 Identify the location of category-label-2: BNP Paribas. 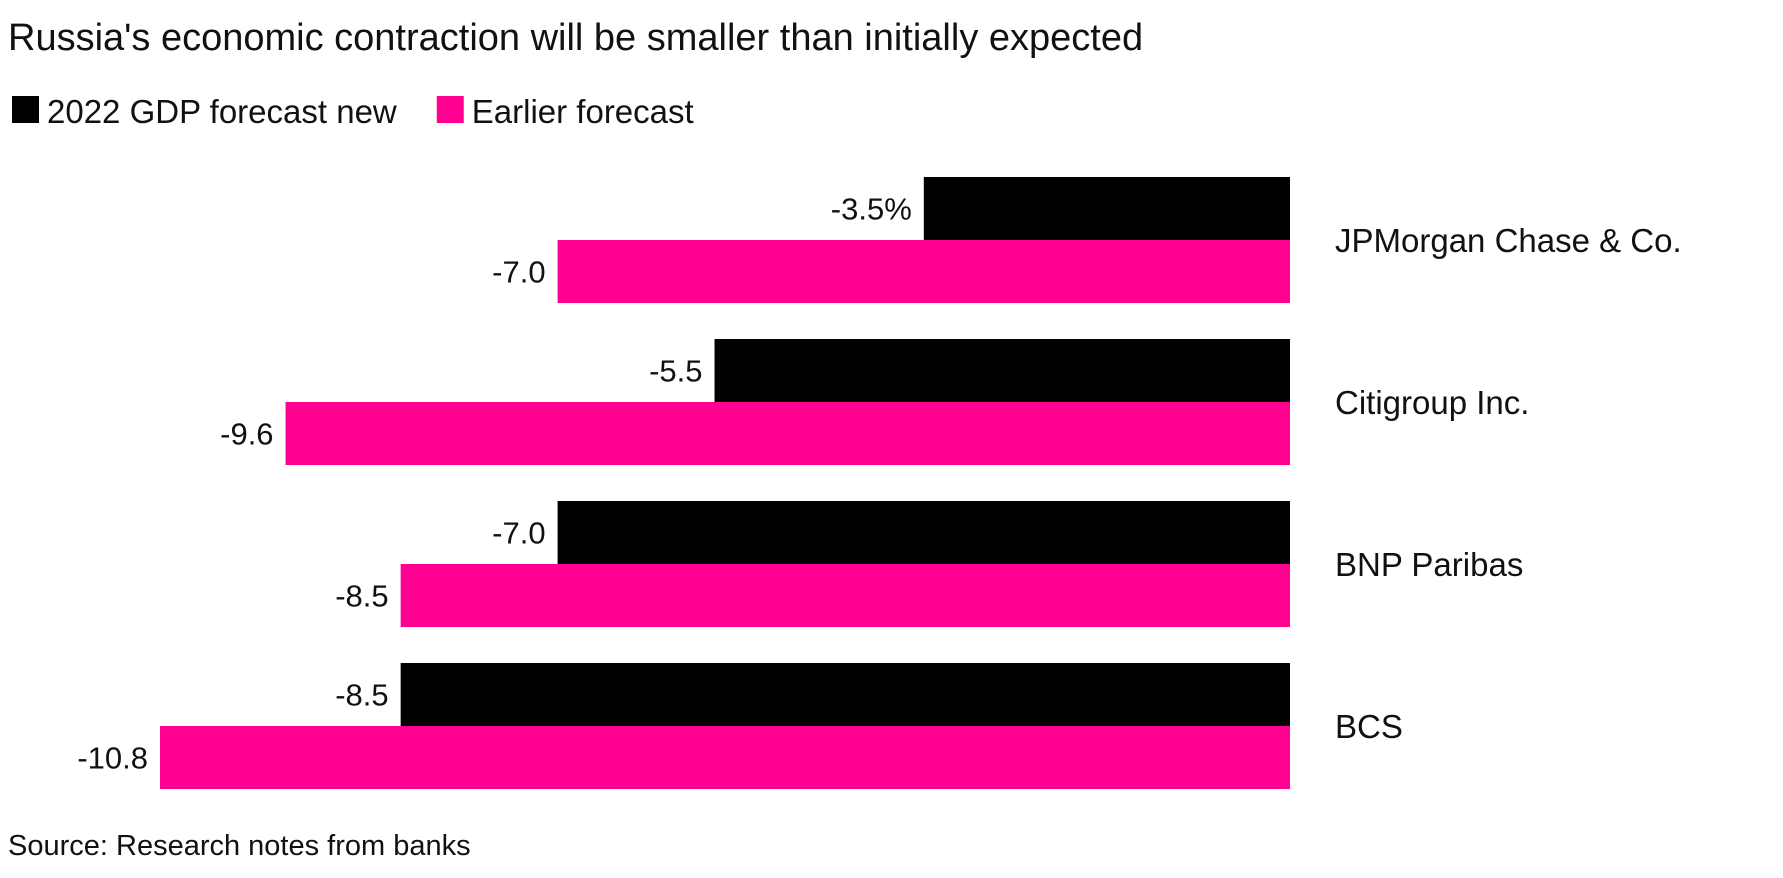
(1429, 564).